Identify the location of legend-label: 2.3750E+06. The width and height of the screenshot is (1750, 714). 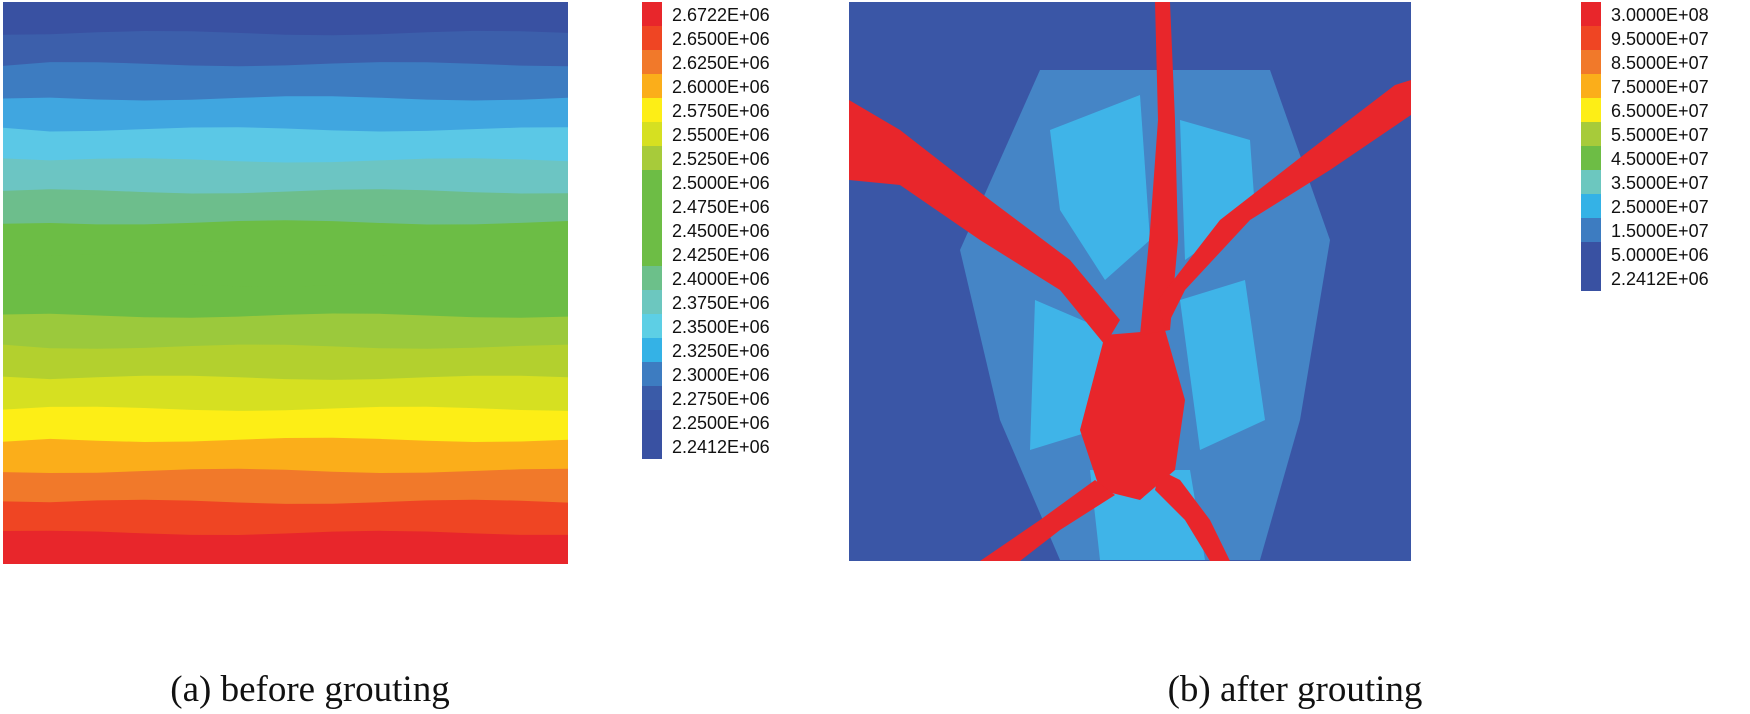
(721, 303).